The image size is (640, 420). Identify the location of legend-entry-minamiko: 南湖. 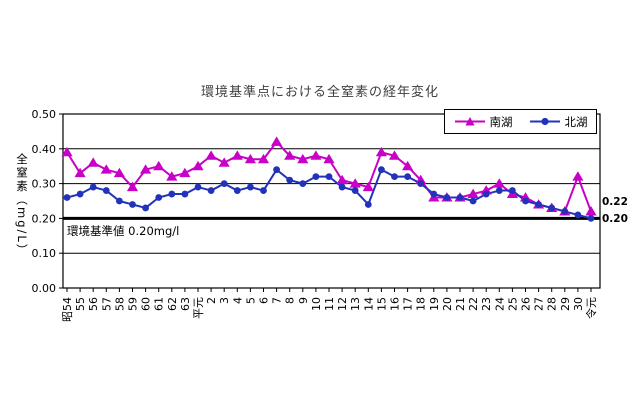
(483, 122).